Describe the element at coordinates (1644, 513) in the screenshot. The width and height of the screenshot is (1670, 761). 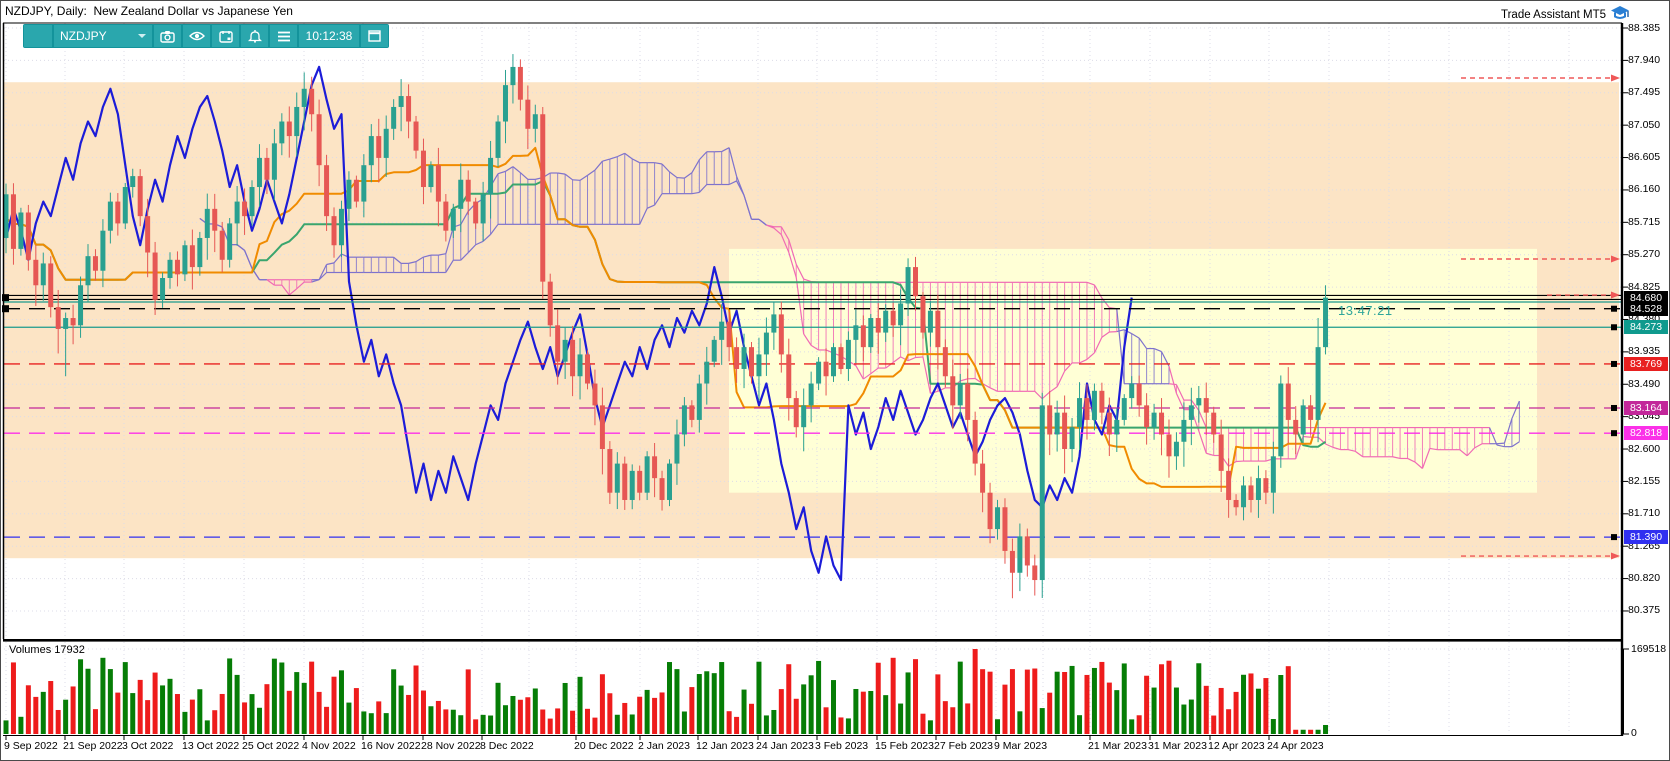
I see `price-axis-label: 81.710` at that location.